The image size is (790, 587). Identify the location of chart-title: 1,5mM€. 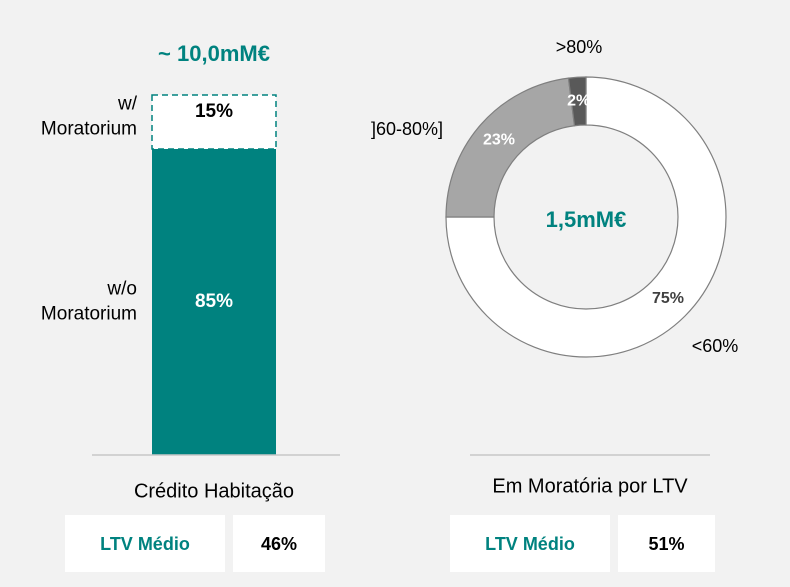
(586, 219).